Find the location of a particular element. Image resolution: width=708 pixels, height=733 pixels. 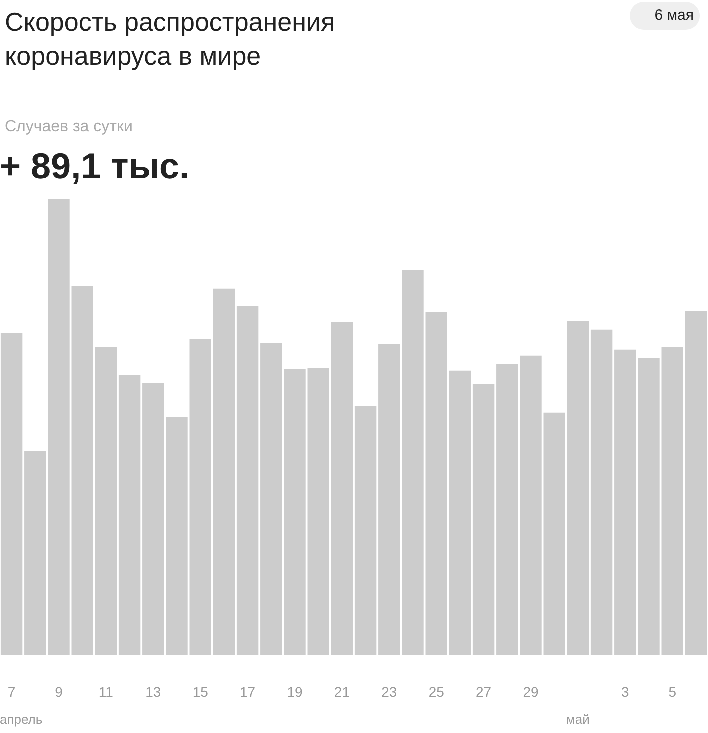

x-tick-label: 19 is located at coordinates (295, 692).